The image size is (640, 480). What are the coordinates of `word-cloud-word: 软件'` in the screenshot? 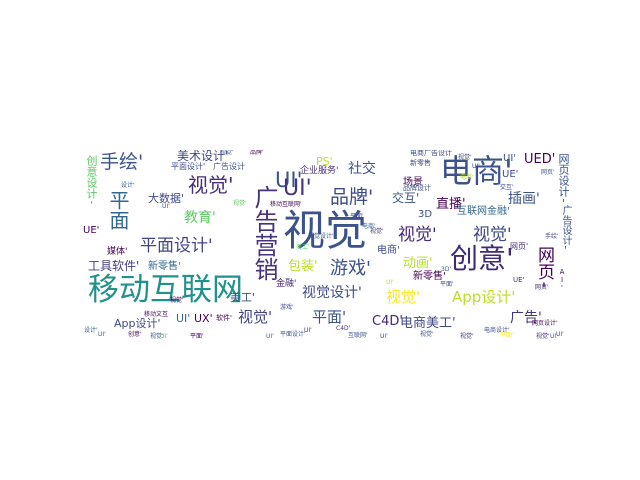 It's located at (224, 318).